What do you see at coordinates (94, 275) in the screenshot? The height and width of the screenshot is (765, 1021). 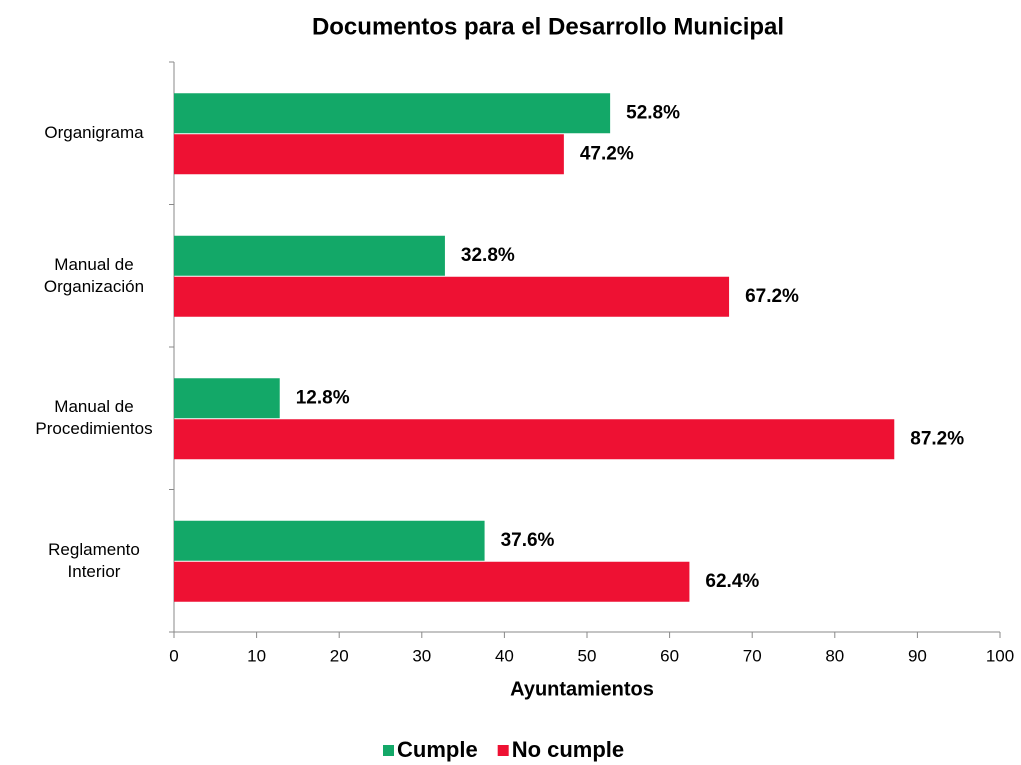 I see `y-tick-label: Manual de Organización` at bounding box center [94, 275].